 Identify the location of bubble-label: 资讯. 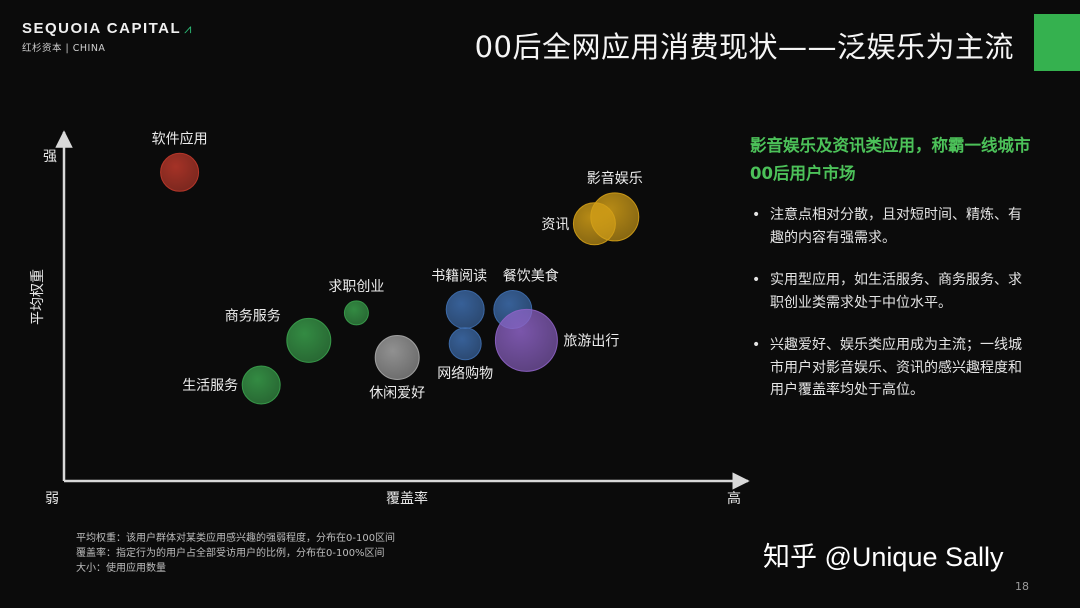
(555, 225).